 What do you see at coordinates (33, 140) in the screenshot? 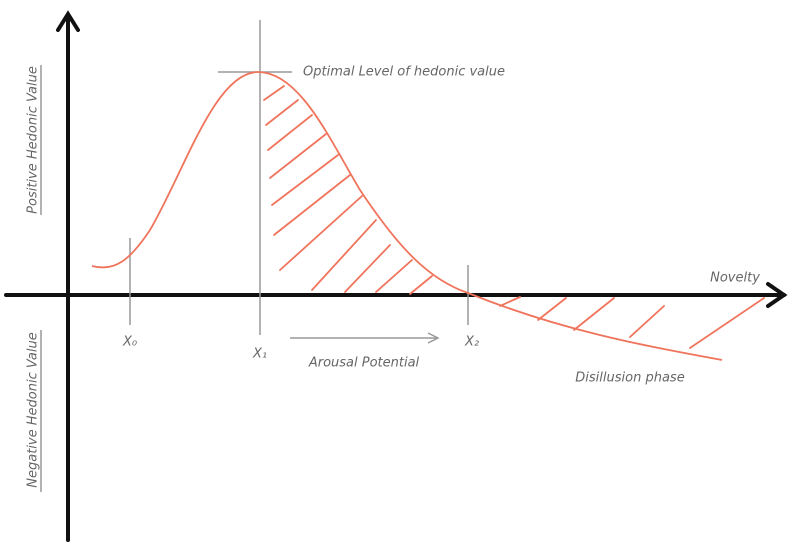
I see `positive-label: Positive Hedonic Value` at bounding box center [33, 140].